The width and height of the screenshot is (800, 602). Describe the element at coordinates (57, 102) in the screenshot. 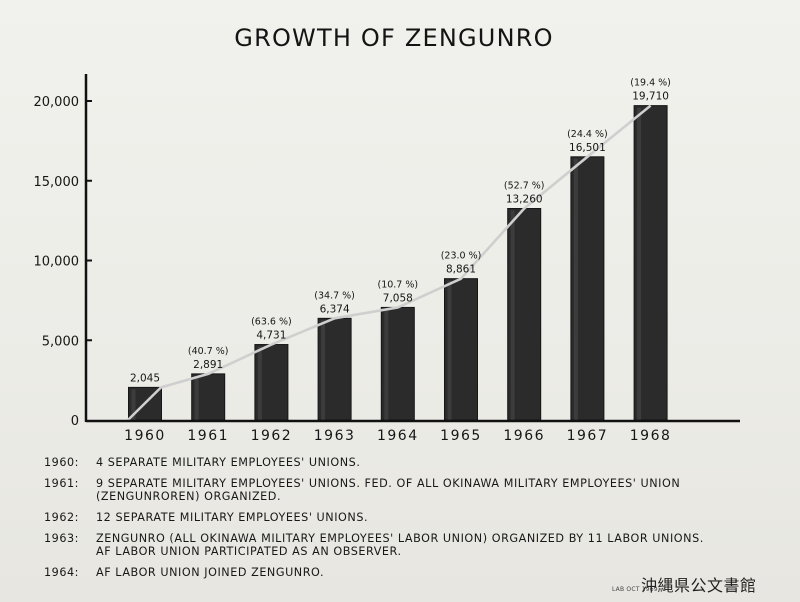

I see `y-tick-label: 20,000` at that location.